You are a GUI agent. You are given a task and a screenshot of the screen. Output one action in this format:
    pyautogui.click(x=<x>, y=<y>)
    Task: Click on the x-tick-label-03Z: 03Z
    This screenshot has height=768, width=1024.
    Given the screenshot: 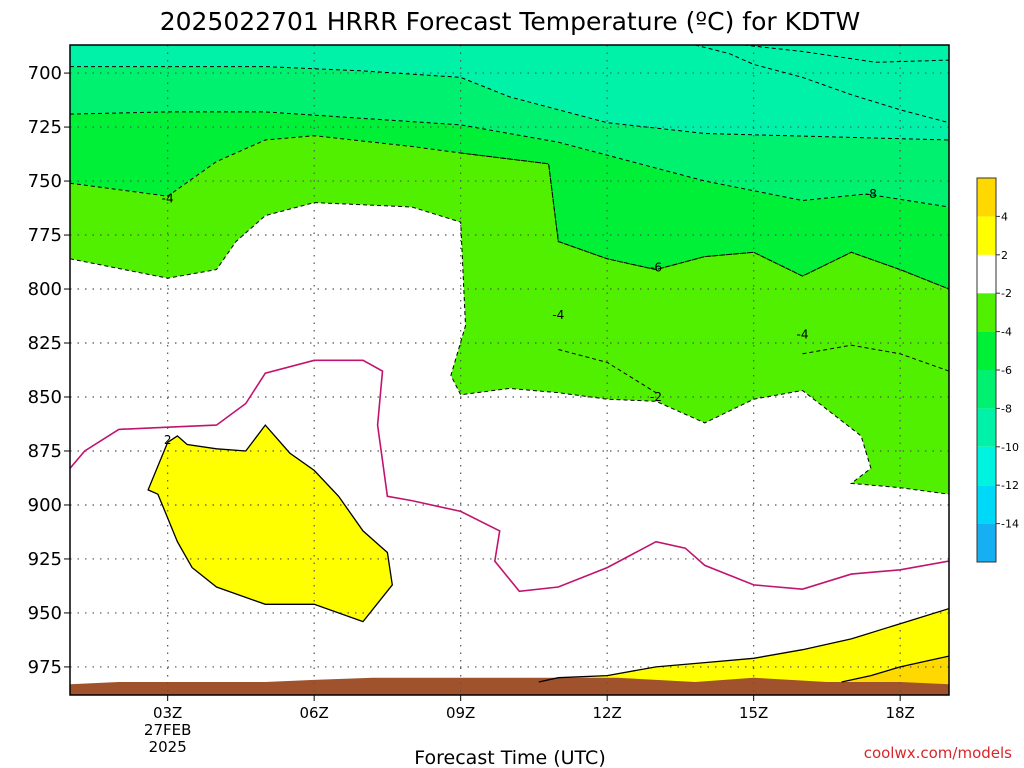 What is the action you would take?
    pyautogui.click(x=167, y=713)
    